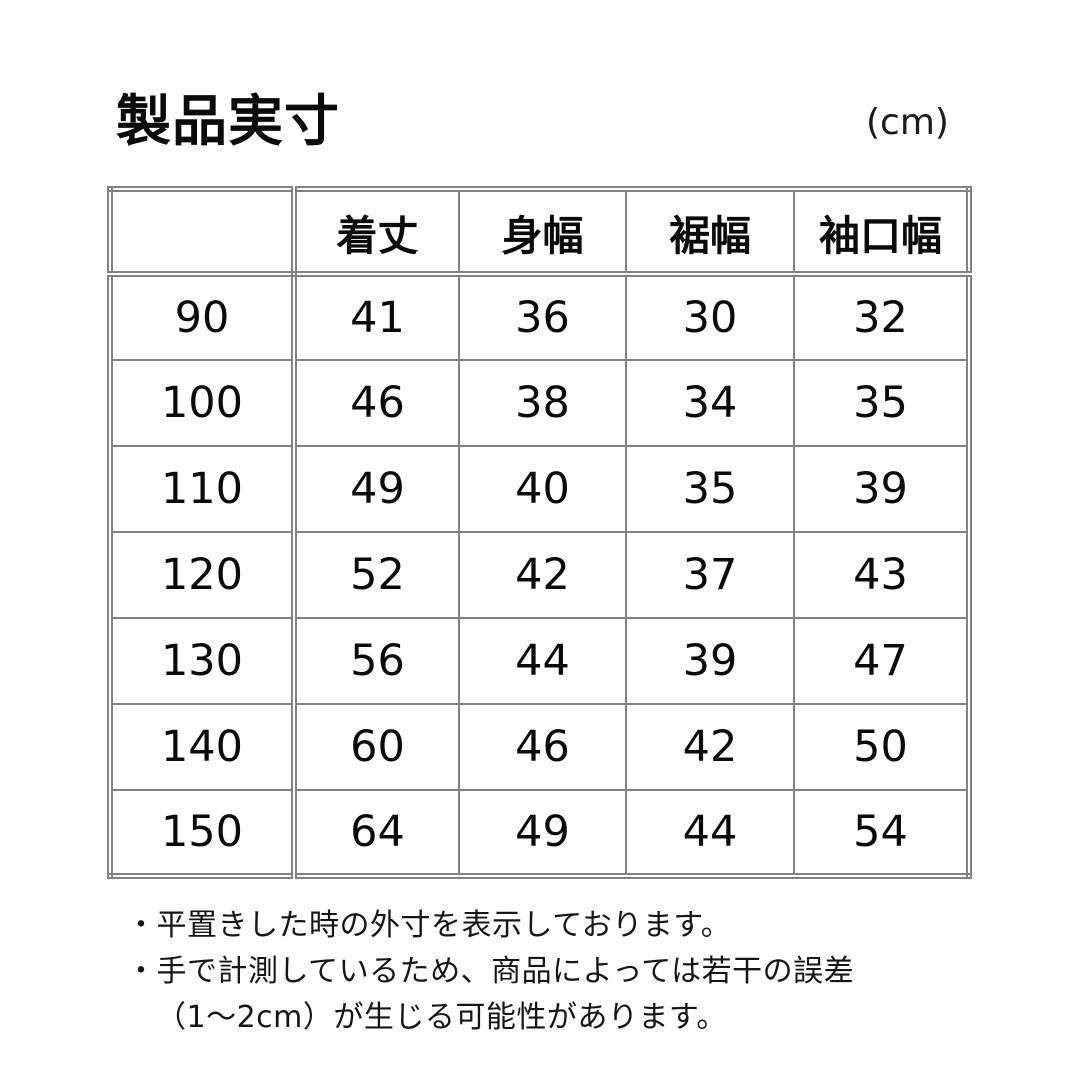  What do you see at coordinates (710, 403) in the screenshot?
I see `measurement-cell: 34` at bounding box center [710, 403].